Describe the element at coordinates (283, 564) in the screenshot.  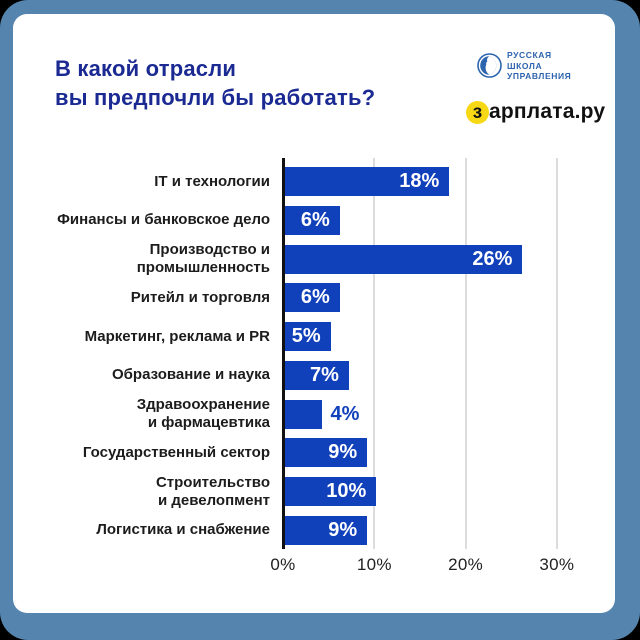
I see `x-tick-label: 0%` at that location.